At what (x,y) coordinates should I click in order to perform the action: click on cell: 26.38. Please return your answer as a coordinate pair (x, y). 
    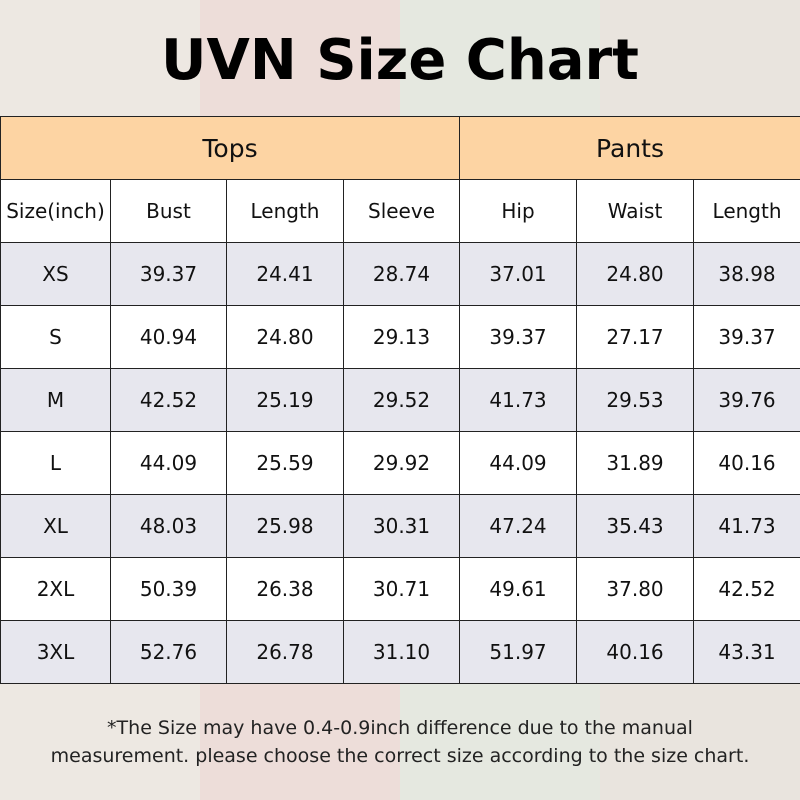
    Looking at the image, I should click on (285, 589).